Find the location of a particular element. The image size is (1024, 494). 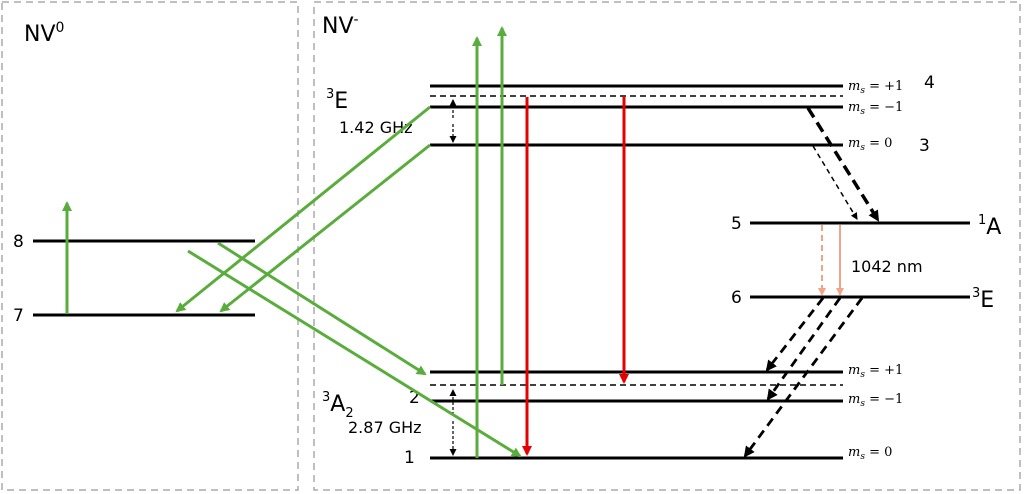

isc-arrow-bold is located at coordinates (843, 164).